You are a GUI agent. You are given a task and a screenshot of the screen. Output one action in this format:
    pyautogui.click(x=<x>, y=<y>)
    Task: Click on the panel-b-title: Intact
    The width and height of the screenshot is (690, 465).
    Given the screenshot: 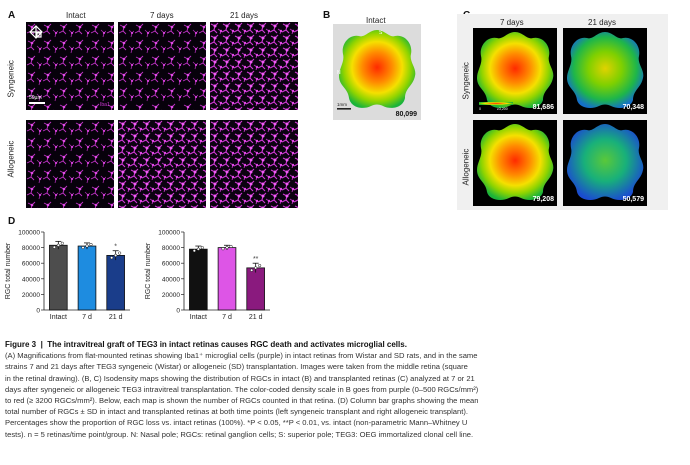 What is the action you would take?
    pyautogui.click(x=376, y=20)
    